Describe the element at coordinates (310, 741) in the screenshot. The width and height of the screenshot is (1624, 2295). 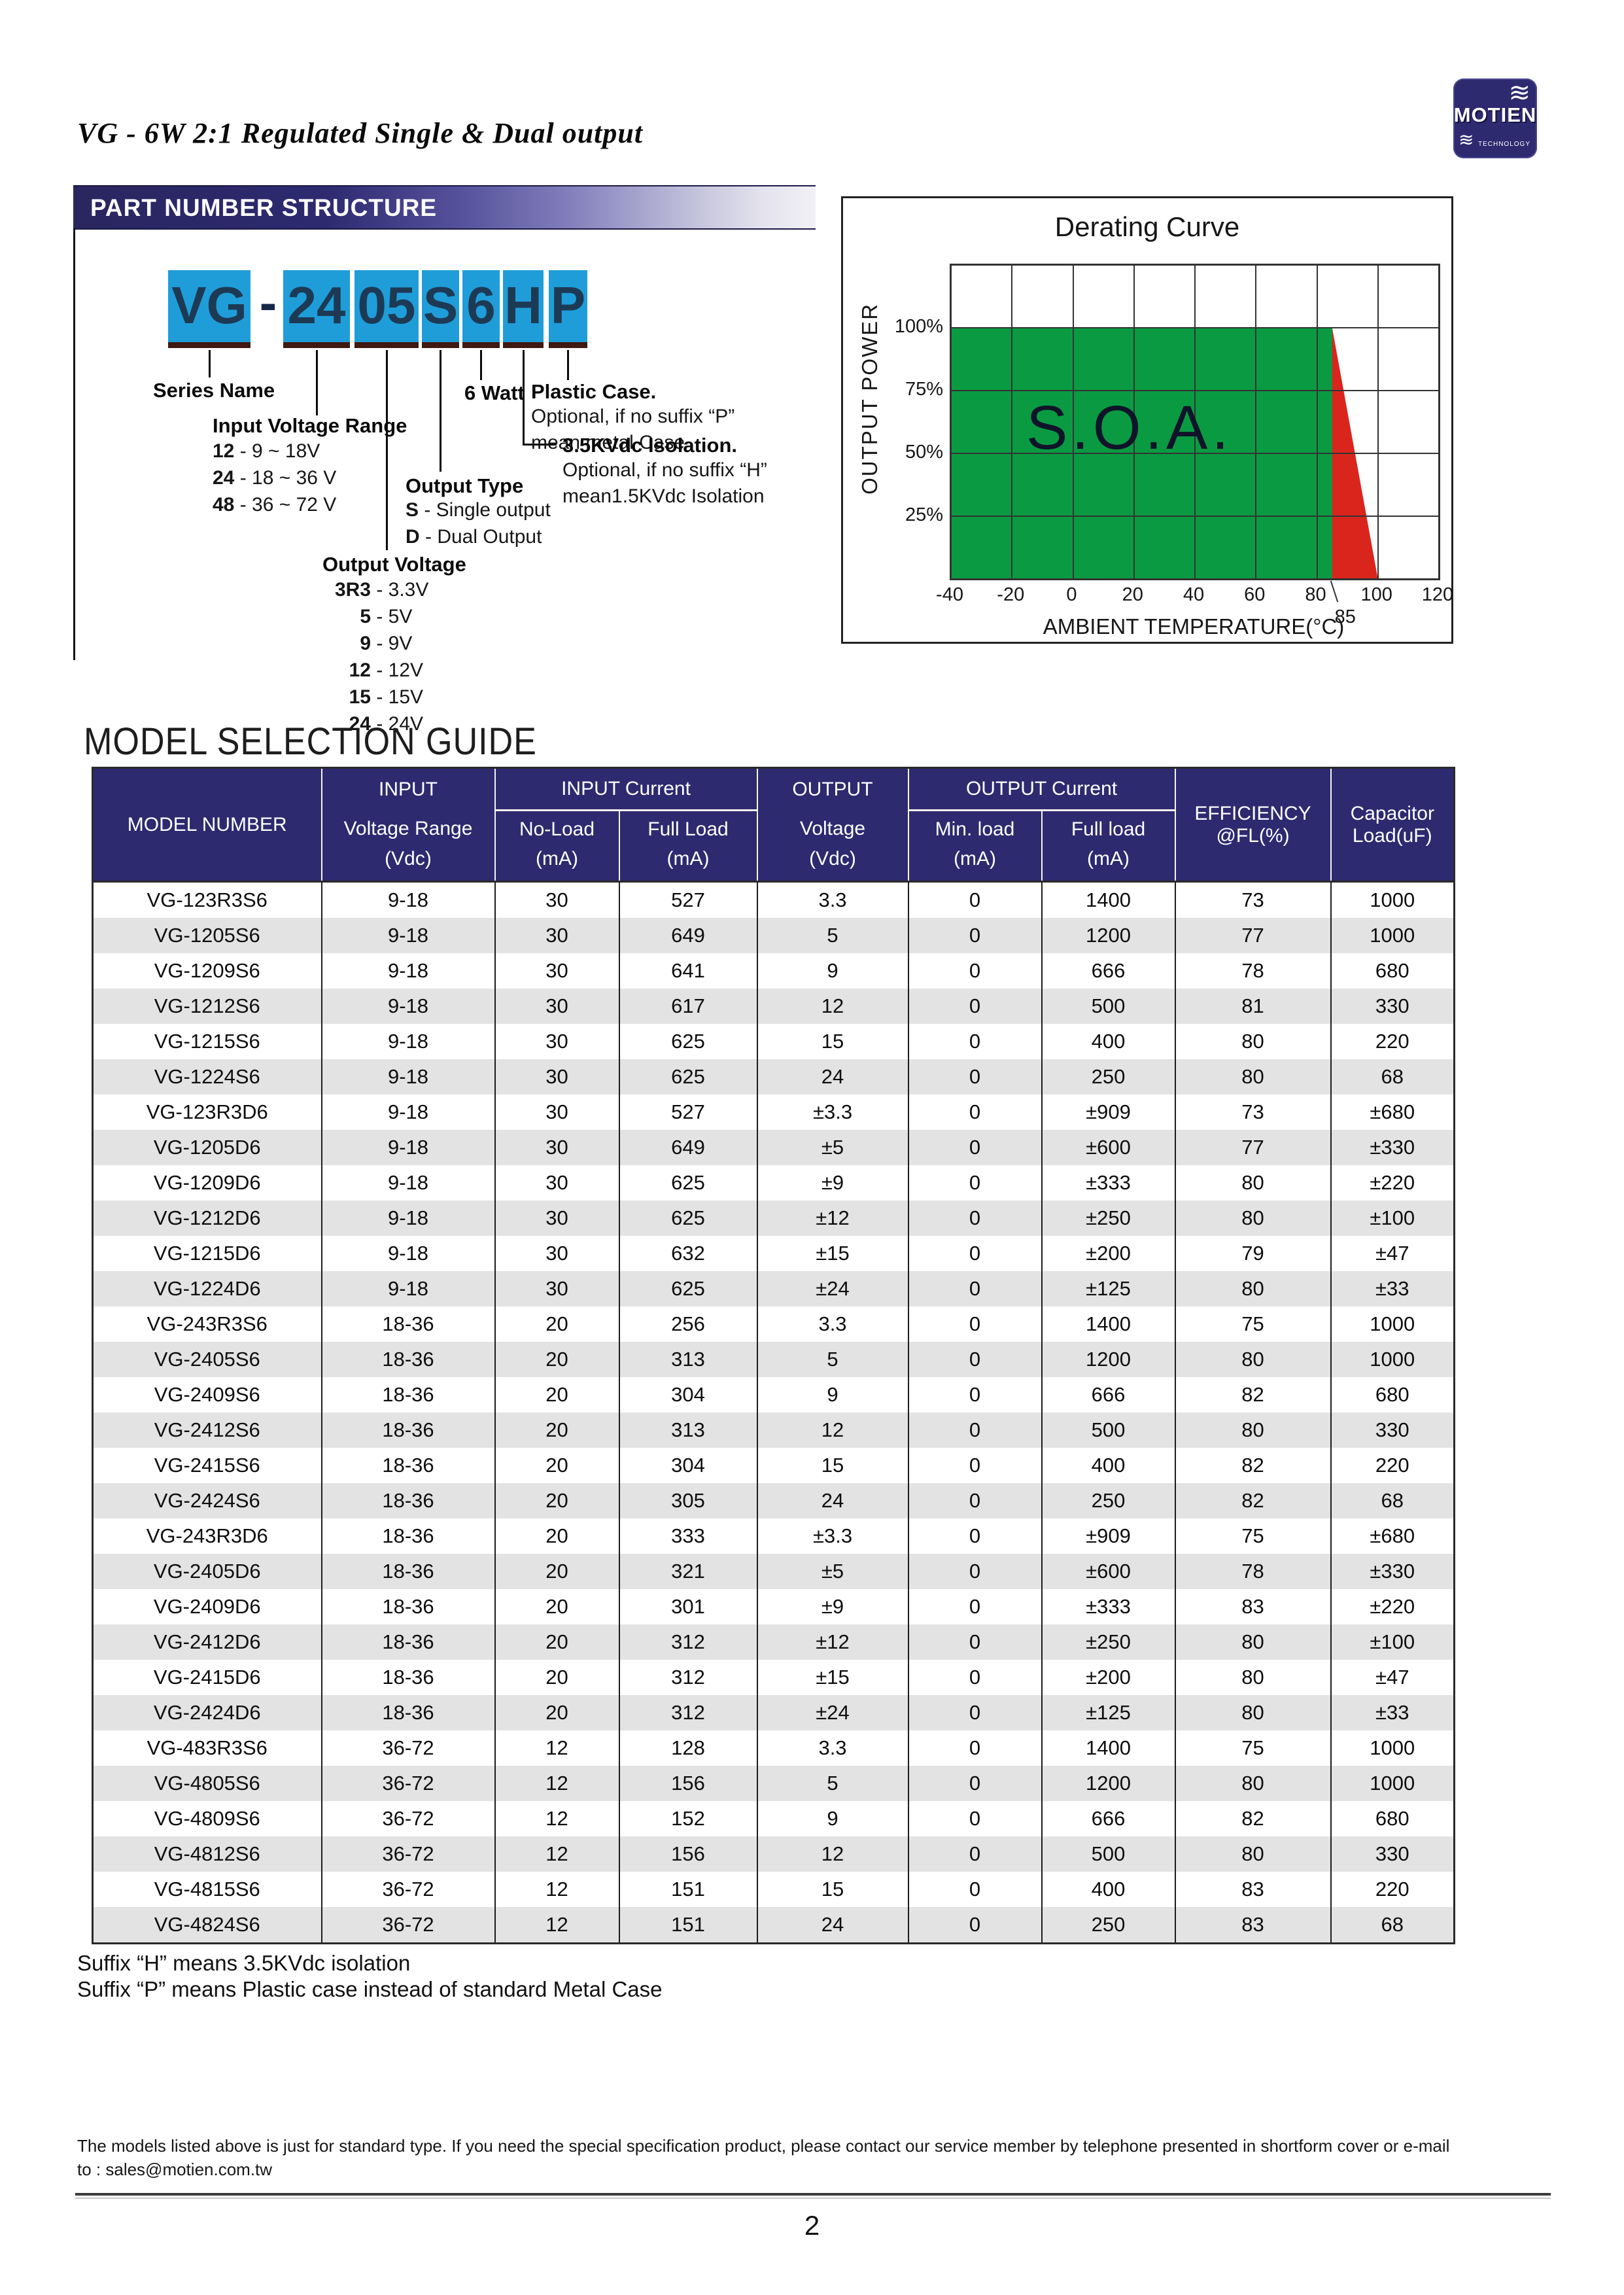
I see `guide-heading: MODEL SELECTION GUIDE` at that location.